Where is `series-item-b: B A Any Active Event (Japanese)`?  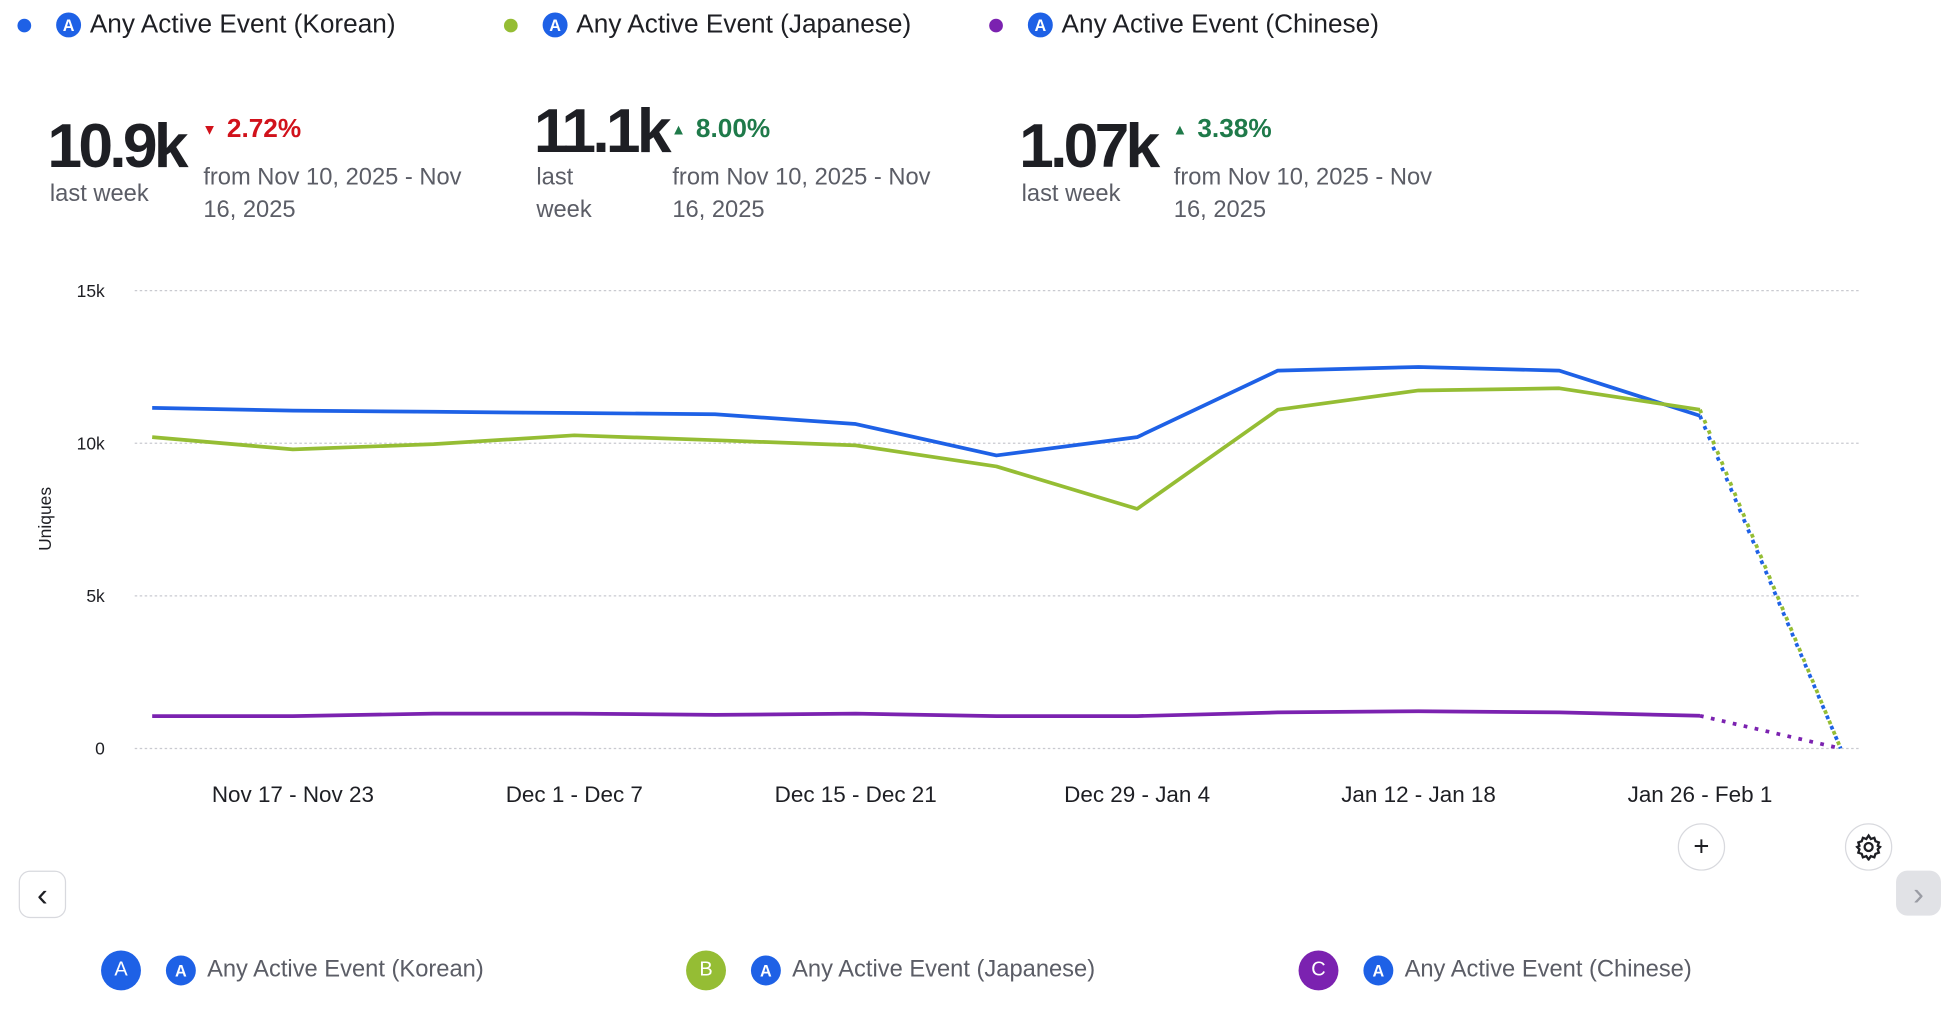
series-item-b: B A Any Active Event (Japanese) is located at coordinates (891, 970).